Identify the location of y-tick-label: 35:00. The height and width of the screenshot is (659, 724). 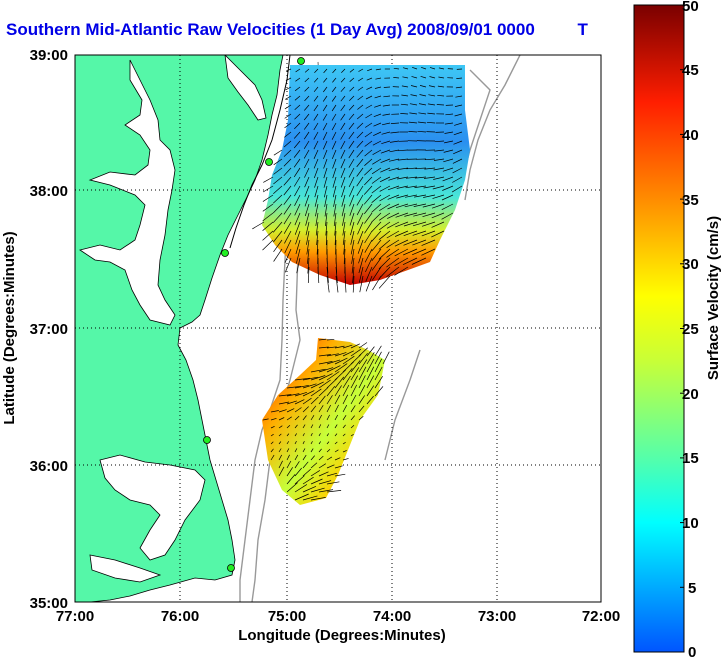
(49, 603).